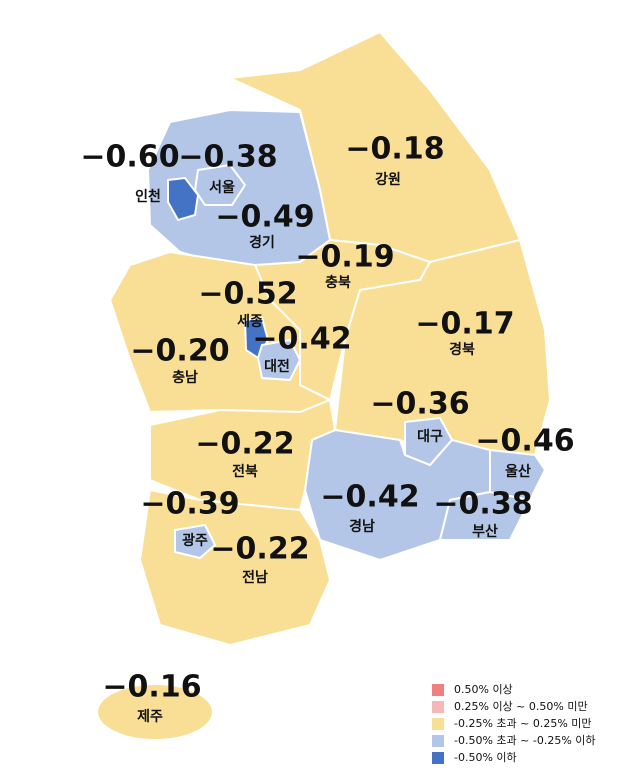 The height and width of the screenshot is (782, 640). What do you see at coordinates (262, 242) in the screenshot?
I see `region-name: 경기` at bounding box center [262, 242].